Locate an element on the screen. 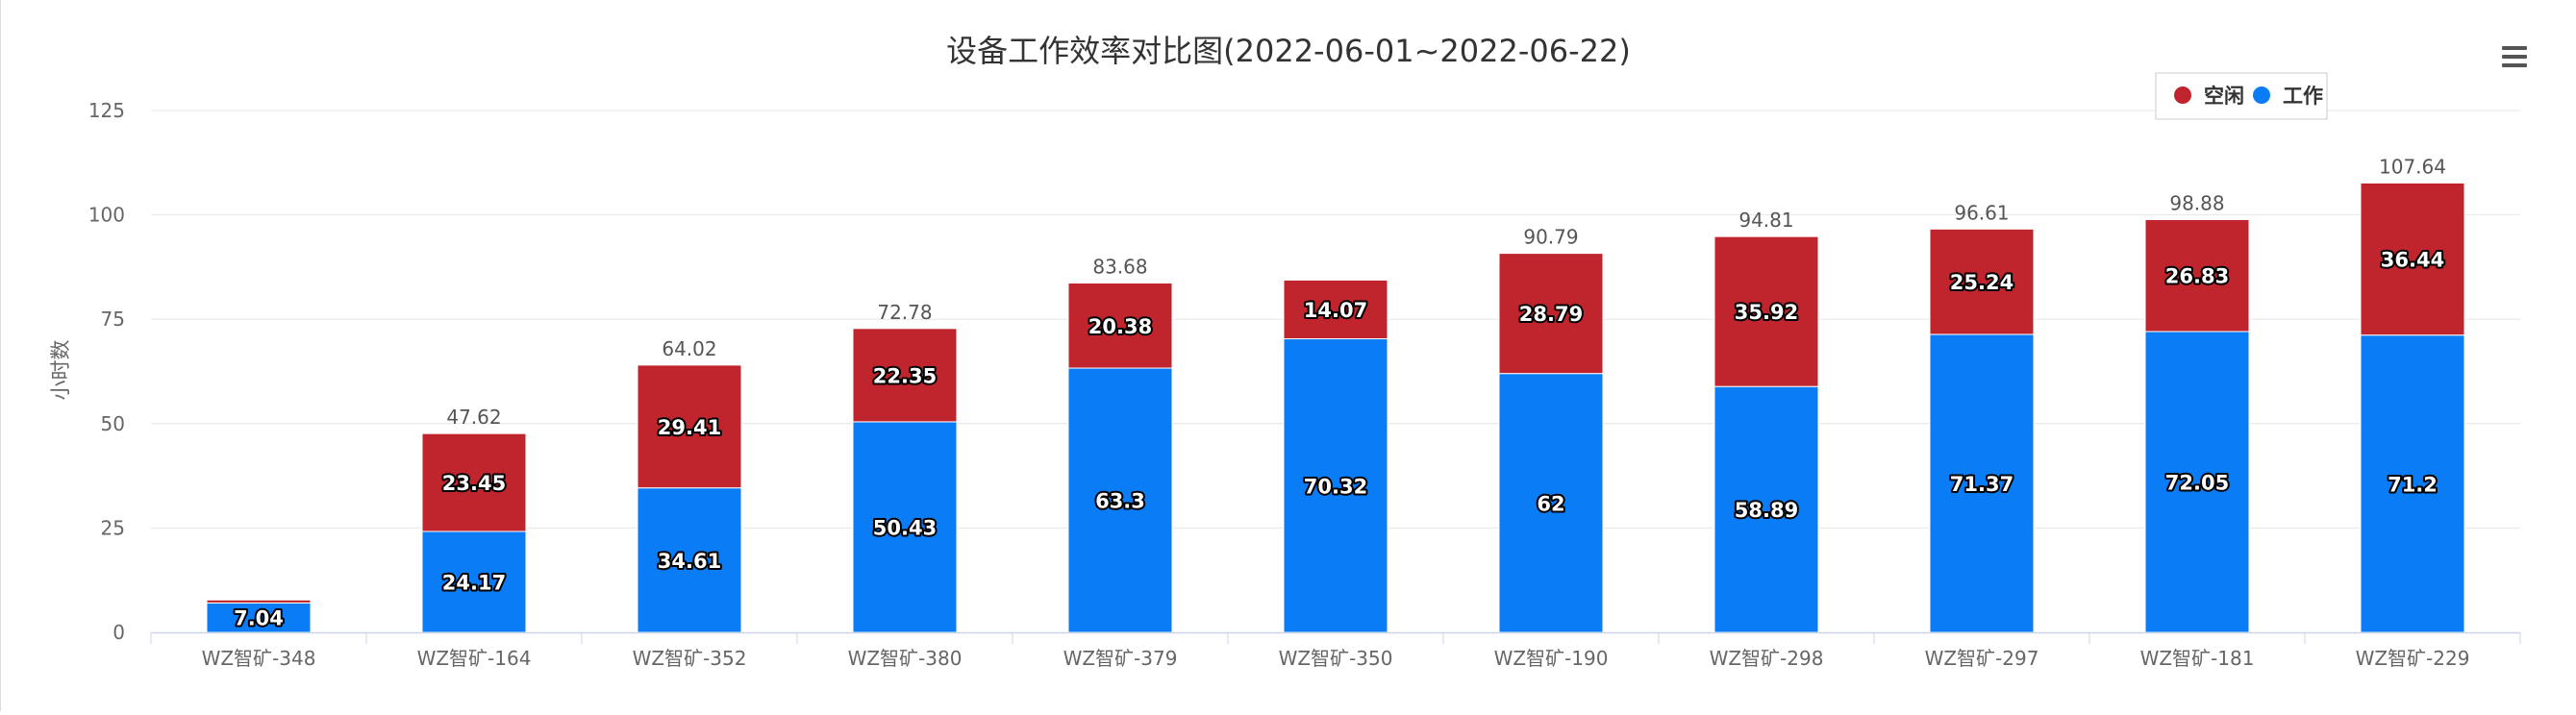  idle-value-label: 26.83 is located at coordinates (2197, 276).